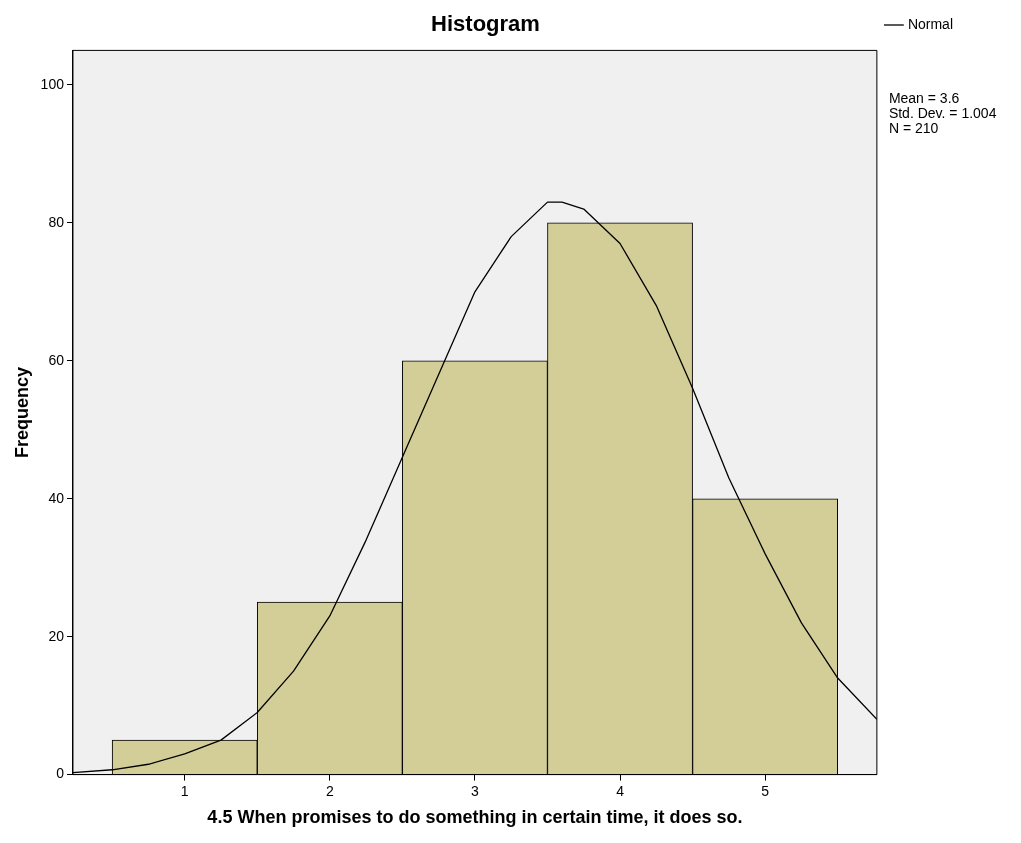  Describe the element at coordinates (329, 790) in the screenshot. I see `x-tick-label: 2` at that location.